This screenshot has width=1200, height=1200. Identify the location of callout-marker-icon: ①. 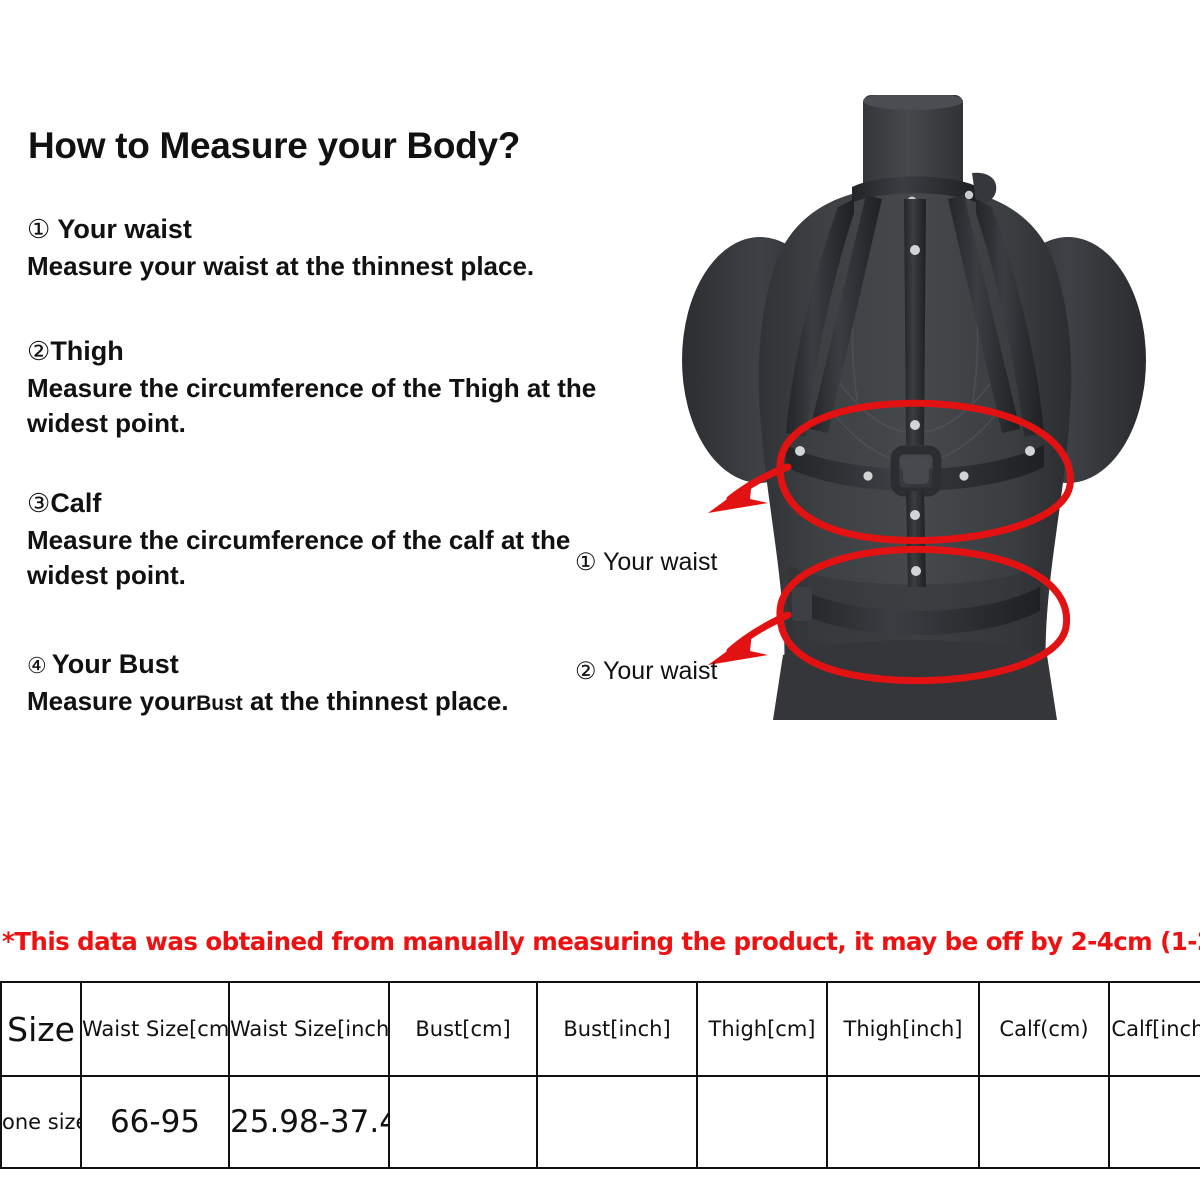
(586, 562).